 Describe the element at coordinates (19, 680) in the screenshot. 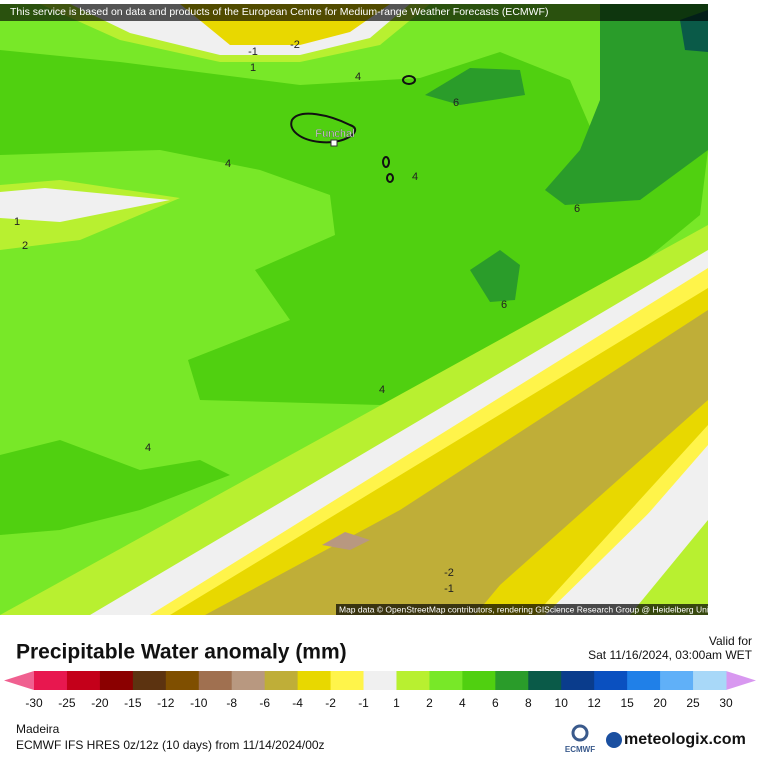

I see `under-triangle` at that location.